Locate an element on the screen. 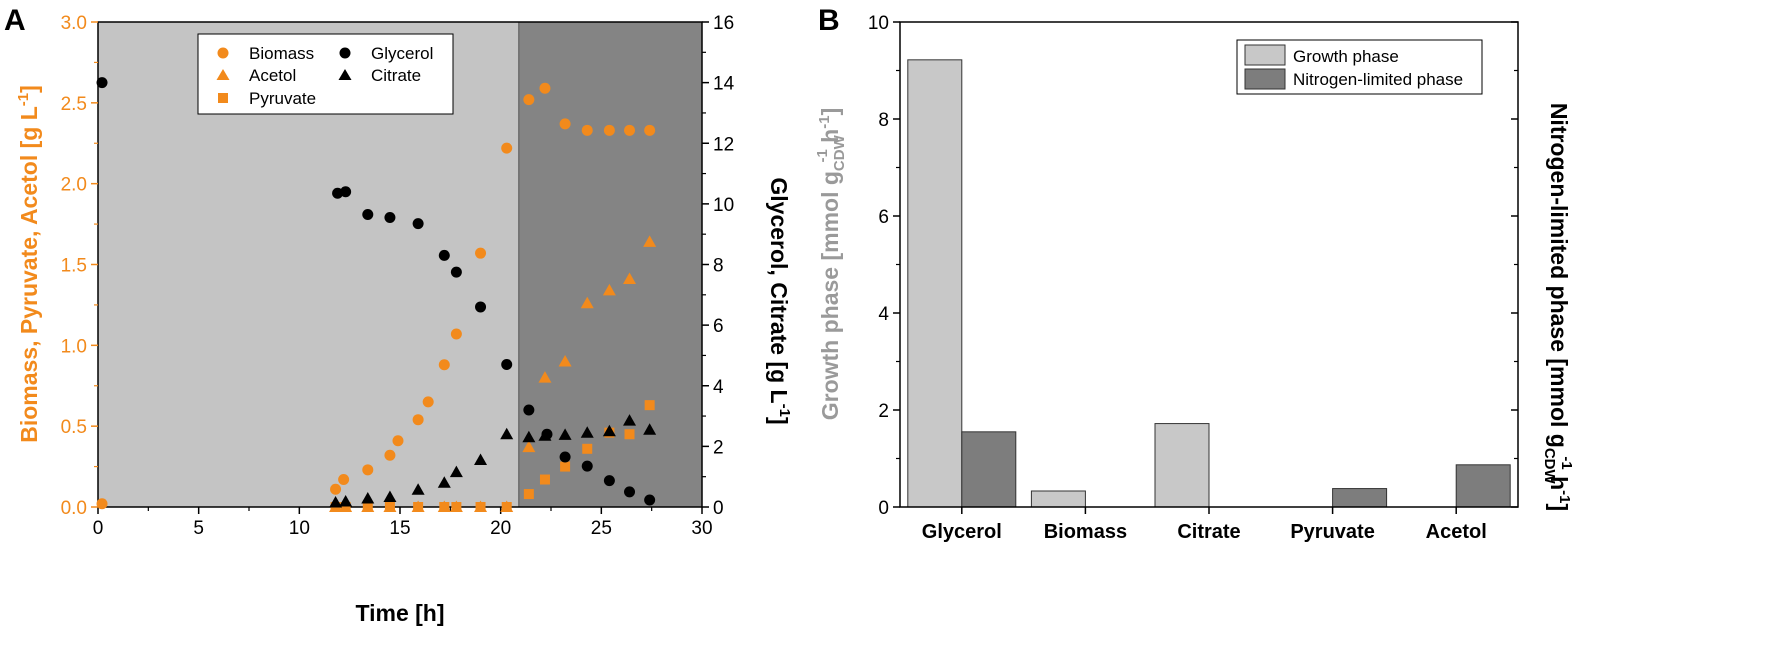 Image resolution: width=1771 pixels, height=650 pixels. legend-pyruvate-marker is located at coordinates (223, 98).